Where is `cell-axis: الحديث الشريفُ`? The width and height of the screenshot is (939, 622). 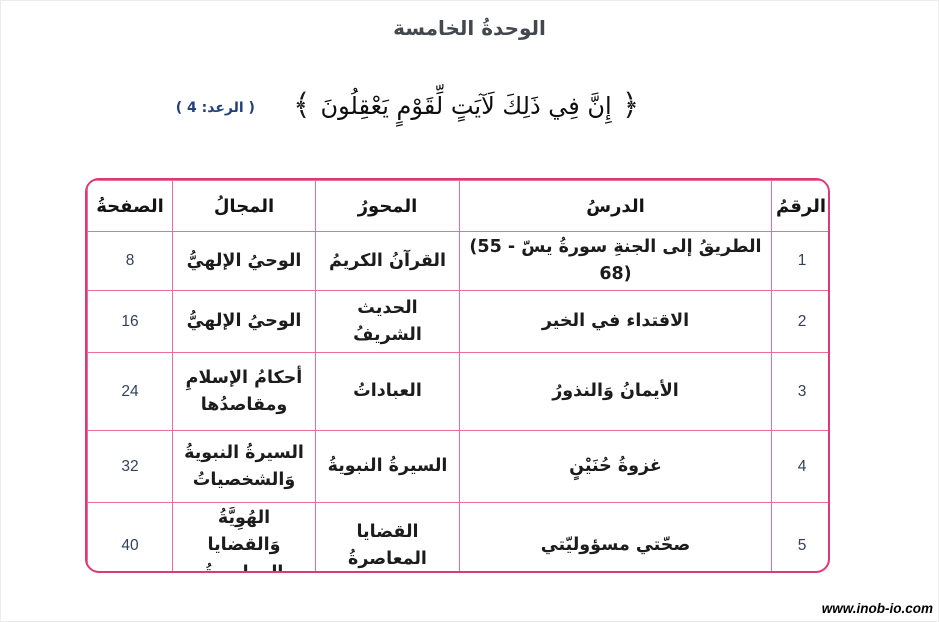 cell-axis: الحديث الشريفُ is located at coordinates (387, 322).